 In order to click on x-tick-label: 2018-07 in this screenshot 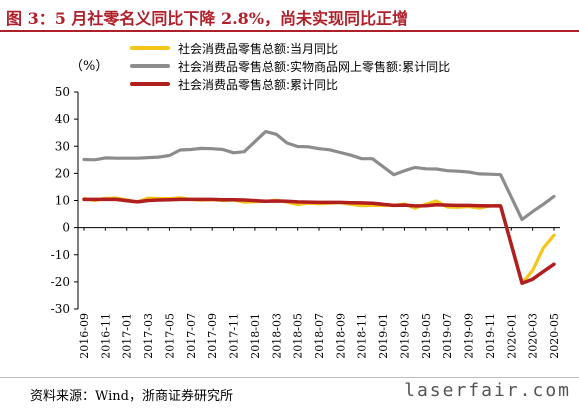, I will do `click(319, 336)`.